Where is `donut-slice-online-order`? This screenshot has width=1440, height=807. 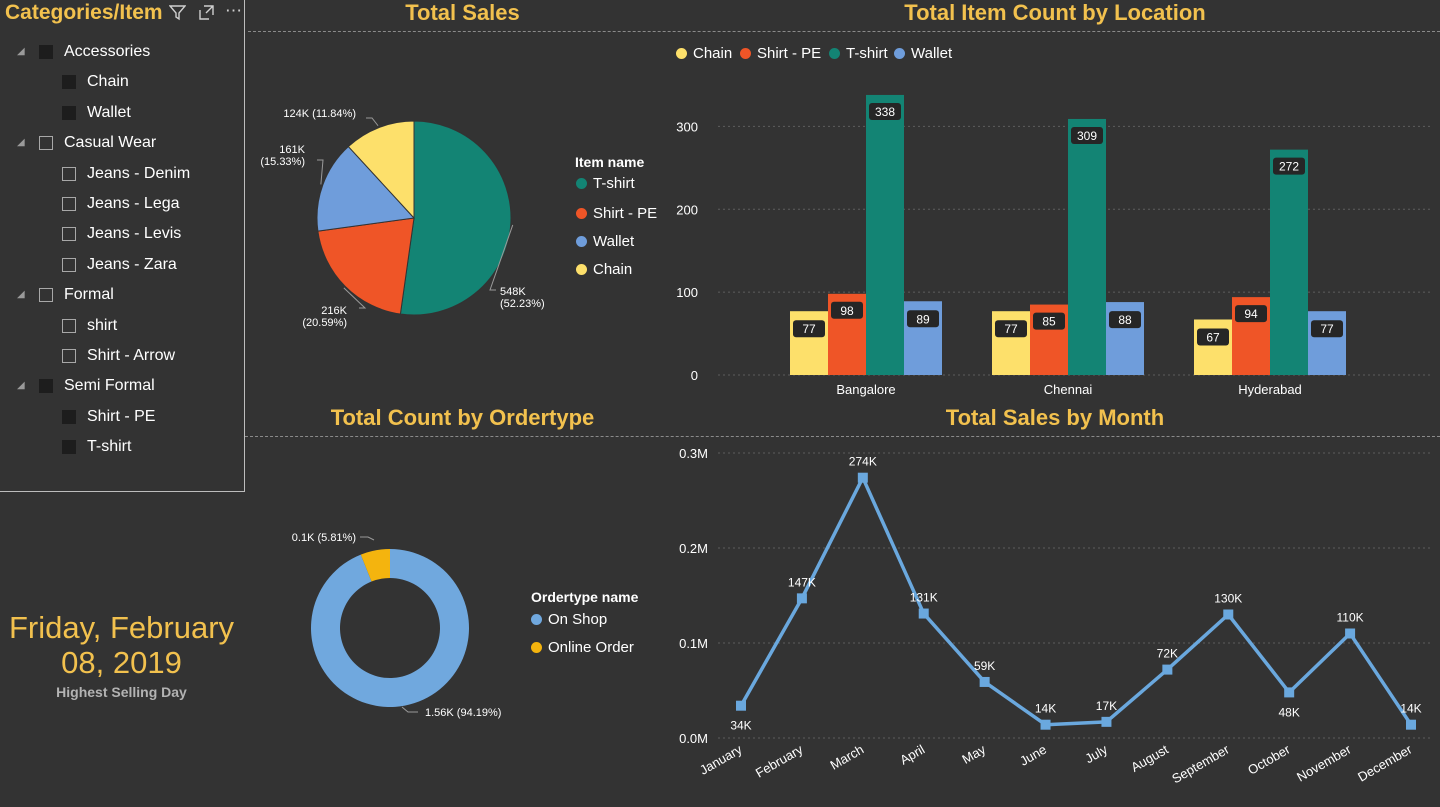
donut-slice-online-order is located at coordinates (375, 565).